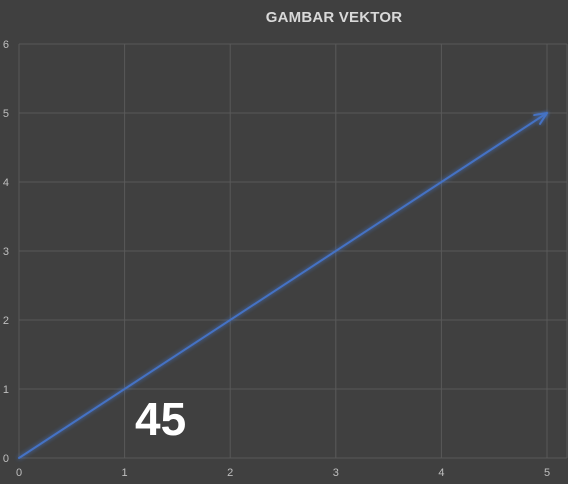 The width and height of the screenshot is (568, 484). Describe the element at coordinates (161, 419) in the screenshot. I see `annotation-angle: 45` at that location.